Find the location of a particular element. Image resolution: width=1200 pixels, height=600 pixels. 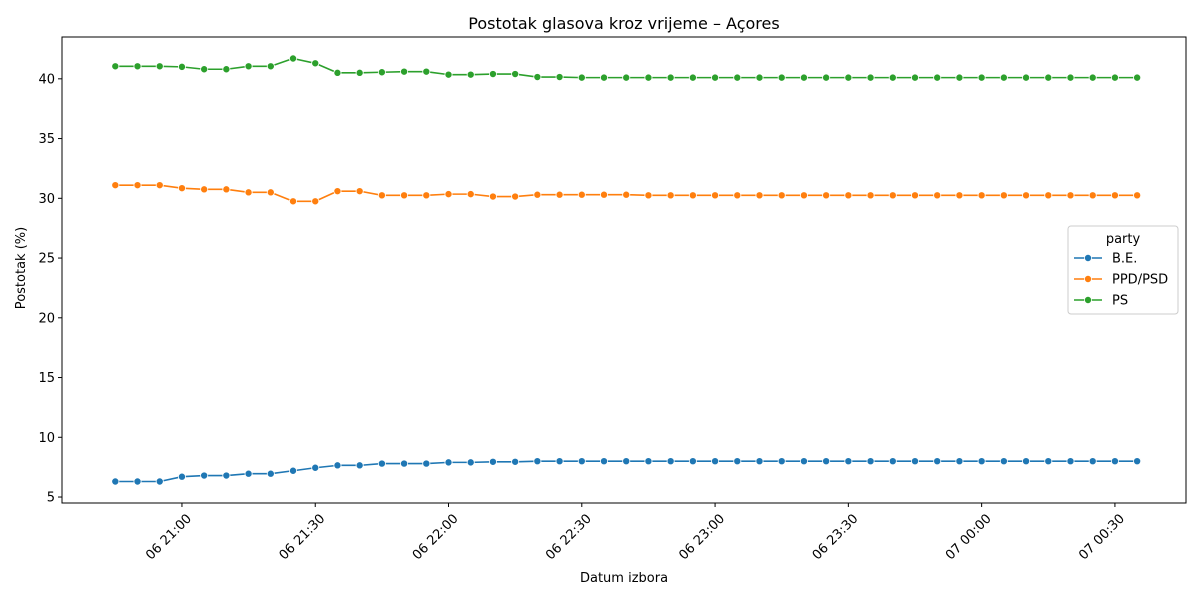

legend-marker-b-e is located at coordinates (1088, 257).